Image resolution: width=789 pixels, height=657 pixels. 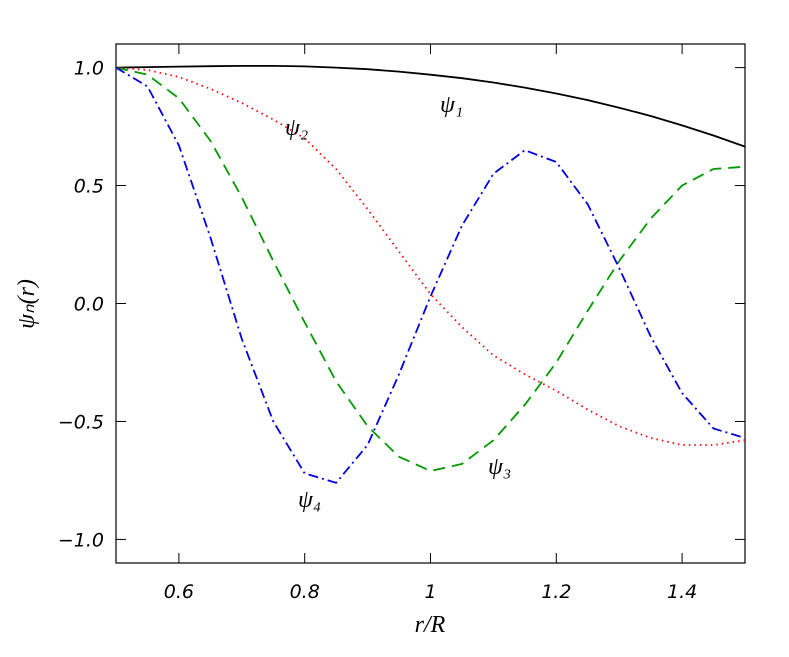 What do you see at coordinates (81, 422) in the screenshot?
I see `y-tick-label: −0.5` at bounding box center [81, 422].